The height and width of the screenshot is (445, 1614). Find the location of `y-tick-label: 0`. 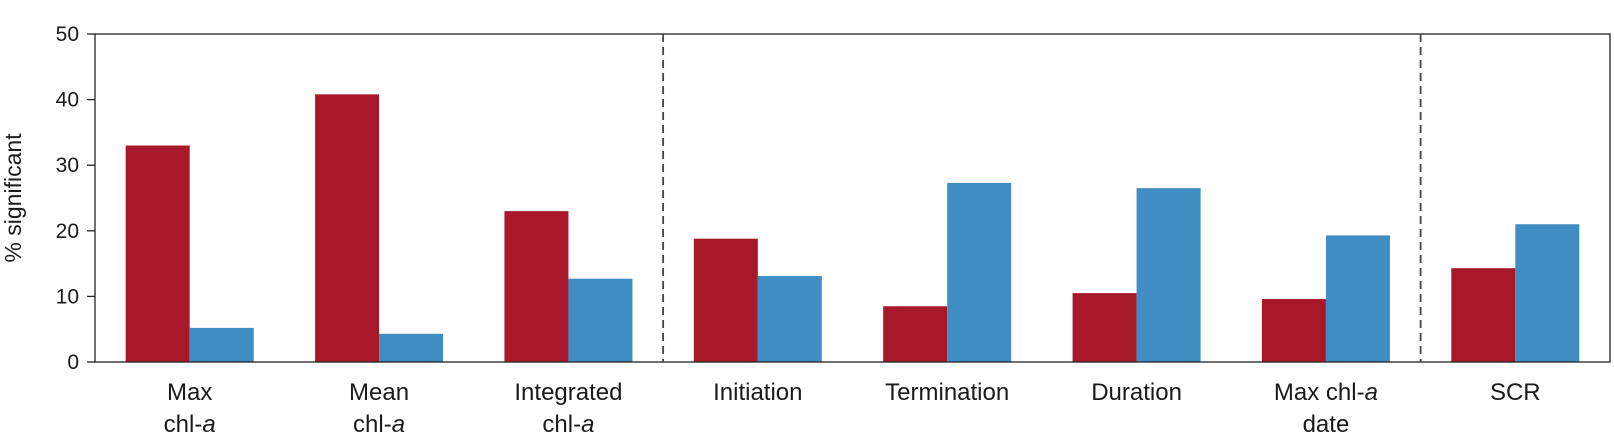

y-tick-label: 0 is located at coordinates (73, 362).